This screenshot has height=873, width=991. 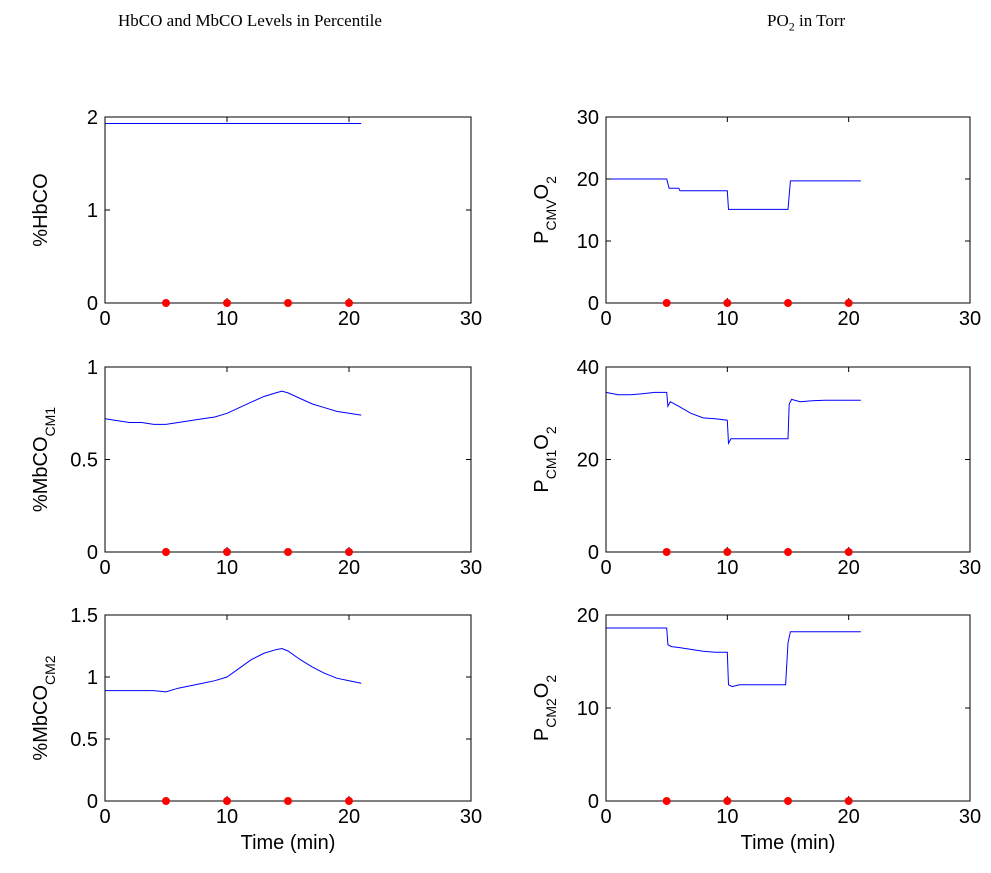 I want to click on y-axis-label: %HbCO, so click(x=41, y=209).